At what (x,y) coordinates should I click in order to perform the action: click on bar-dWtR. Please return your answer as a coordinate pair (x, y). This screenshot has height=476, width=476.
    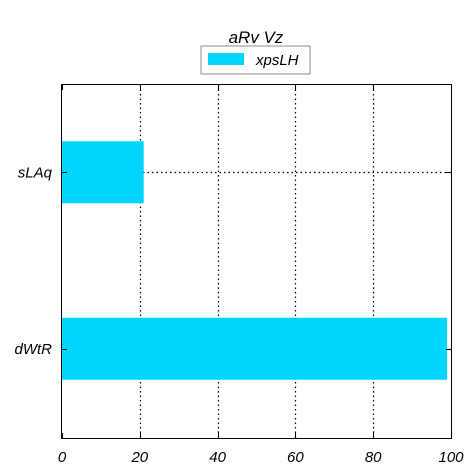
    Looking at the image, I should click on (254, 349).